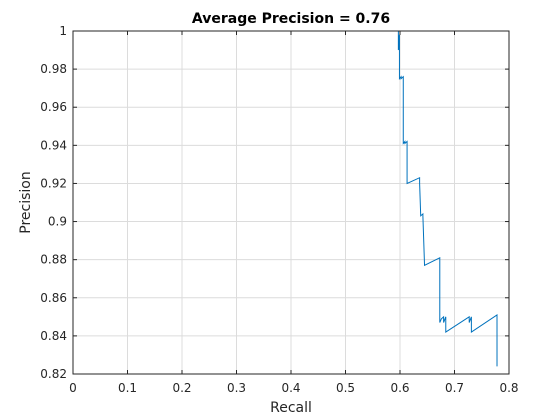  Describe the element at coordinates (127, 388) in the screenshot. I see `x-tick-label: 0.1` at that location.